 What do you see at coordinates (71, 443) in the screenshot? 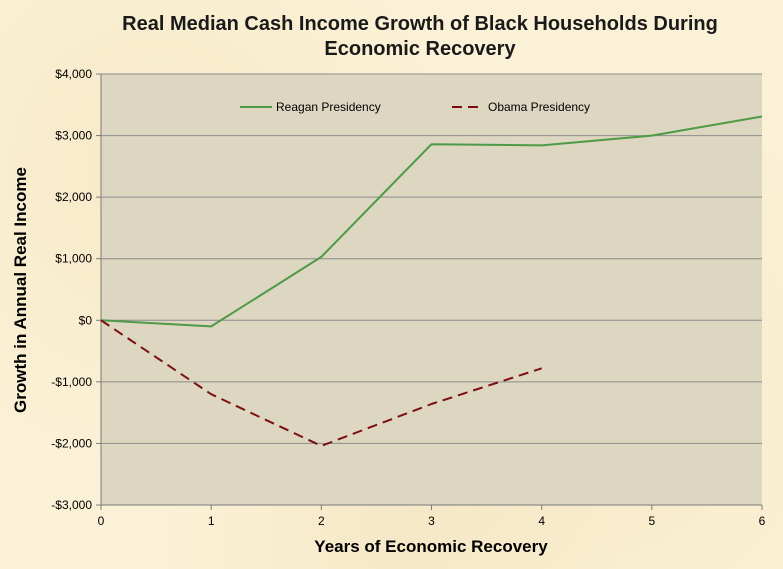
I see `y-tick-label: -$2,000` at bounding box center [71, 443].